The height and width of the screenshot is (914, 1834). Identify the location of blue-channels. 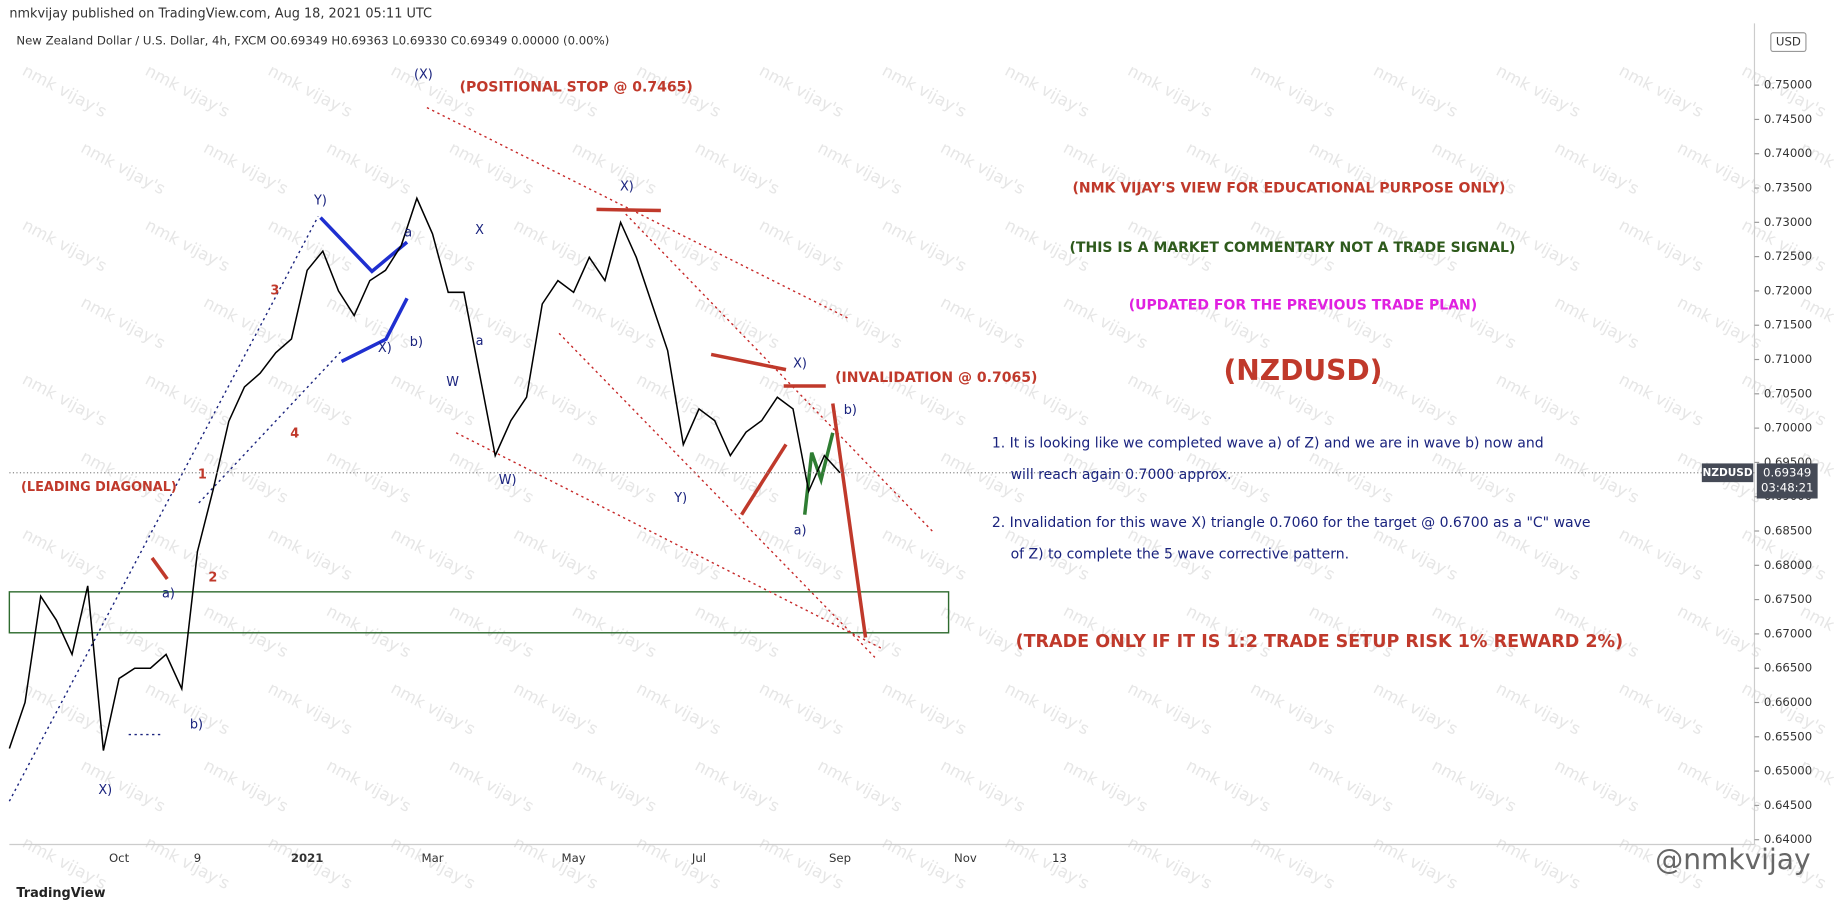
(175, 509).